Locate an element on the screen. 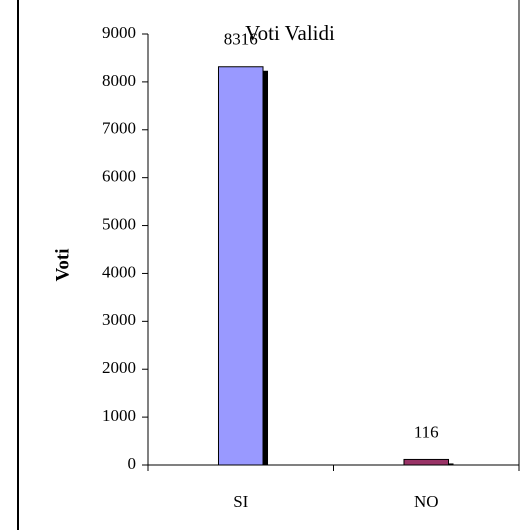  y-tick-label: 2000 is located at coordinates (119, 367).